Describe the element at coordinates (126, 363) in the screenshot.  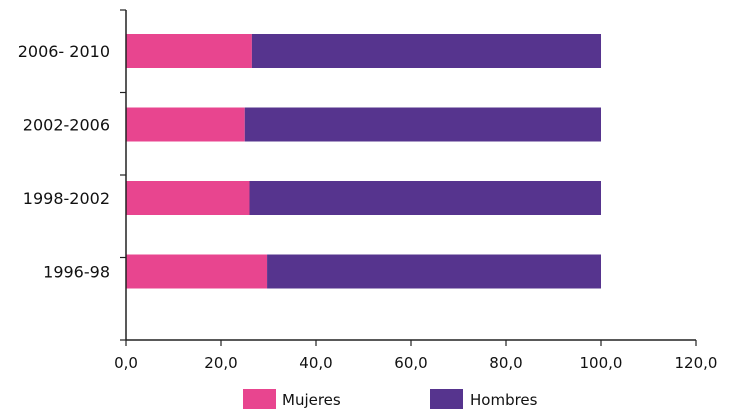
I see `x-tick-label: 0,0` at that location.